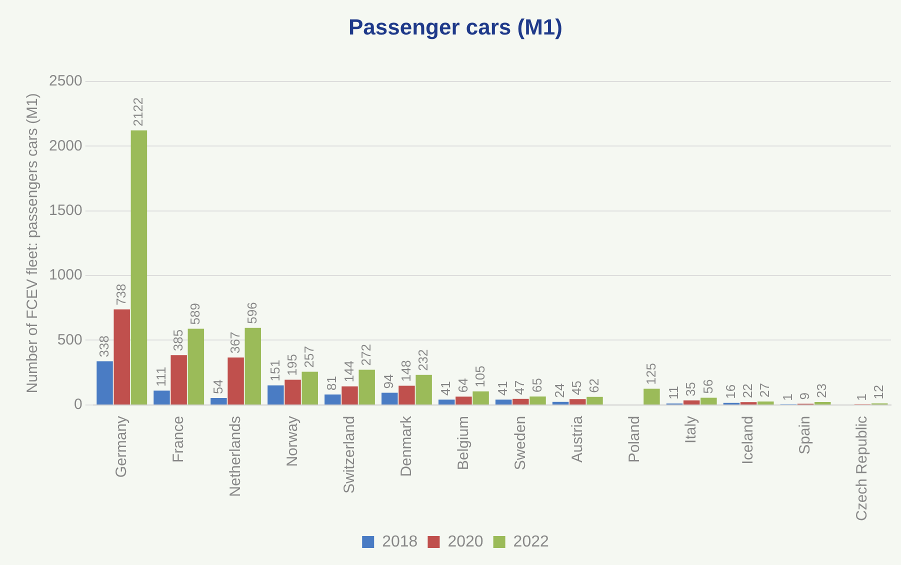 The image size is (901, 565). Describe the element at coordinates (708, 386) in the screenshot. I see `data-label: 56` at that location.